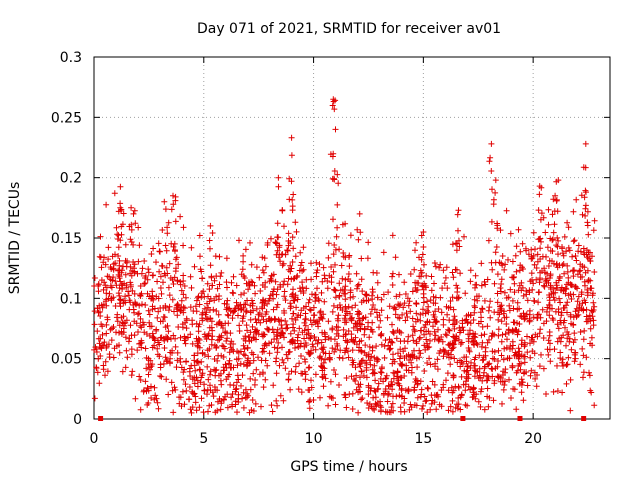 Image resolution: width=640 pixels, height=480 pixels. Describe the element at coordinates (71, 58) in the screenshot. I see `y-tick-label: 0.3` at that location.